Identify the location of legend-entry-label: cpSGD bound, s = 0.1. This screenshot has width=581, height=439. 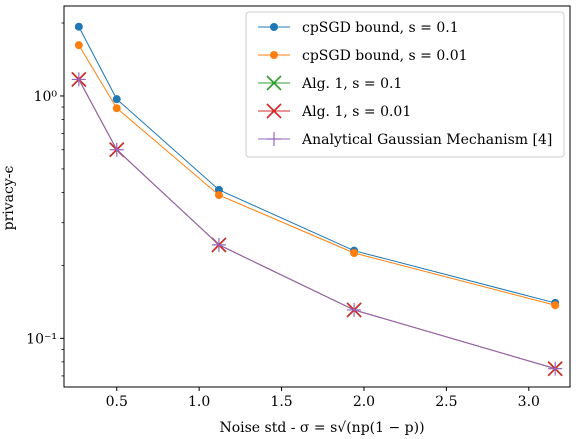
(380, 28).